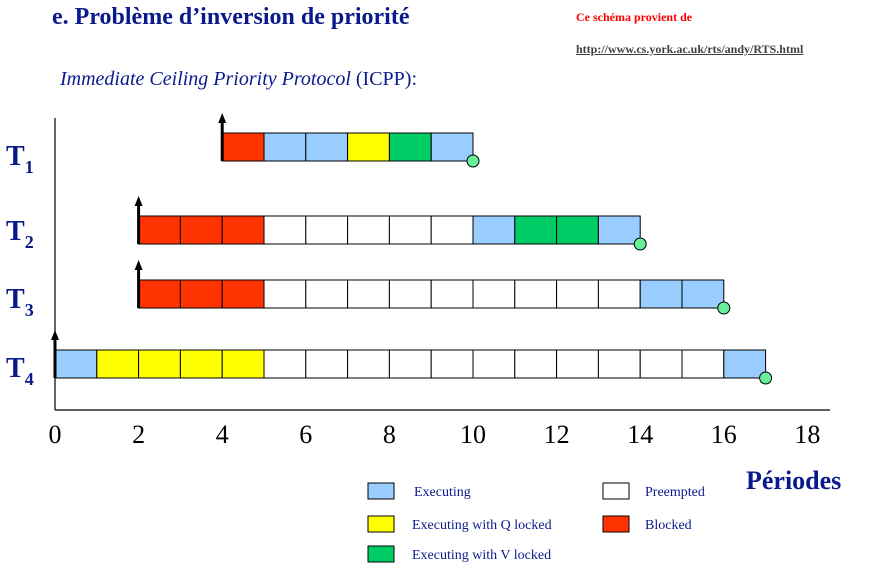 This screenshot has height=574, width=871. I want to click on legend-label: Executing, so click(442, 492).